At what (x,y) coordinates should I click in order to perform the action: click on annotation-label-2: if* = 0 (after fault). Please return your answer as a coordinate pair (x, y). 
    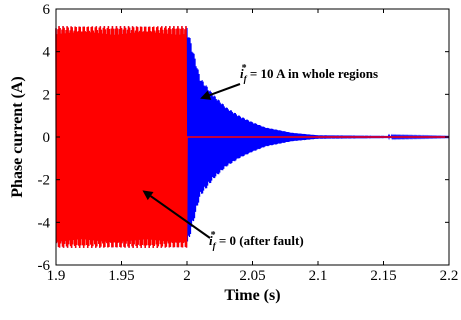
    Looking at the image, I should click on (256, 240).